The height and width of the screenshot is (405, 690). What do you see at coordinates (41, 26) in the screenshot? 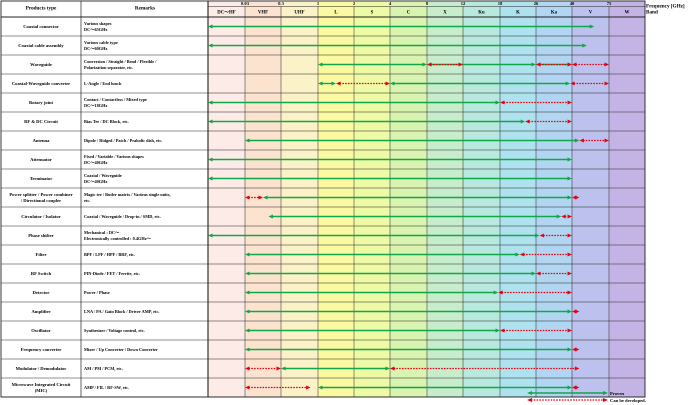
I see `product-type-label: Coaxial connector` at bounding box center [41, 26].